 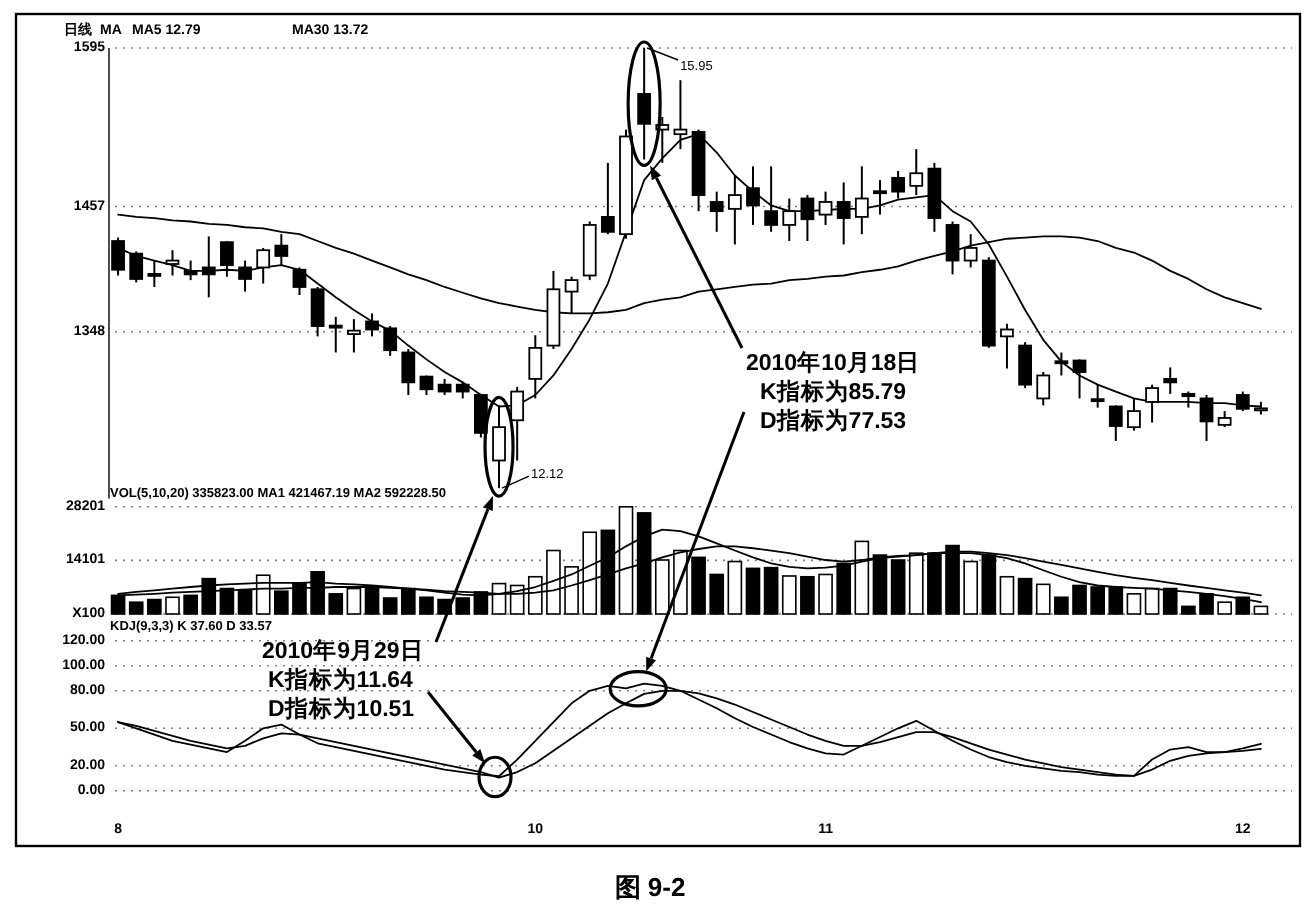 I want to click on annotation: 2010年10月18日, so click(x=833, y=362).